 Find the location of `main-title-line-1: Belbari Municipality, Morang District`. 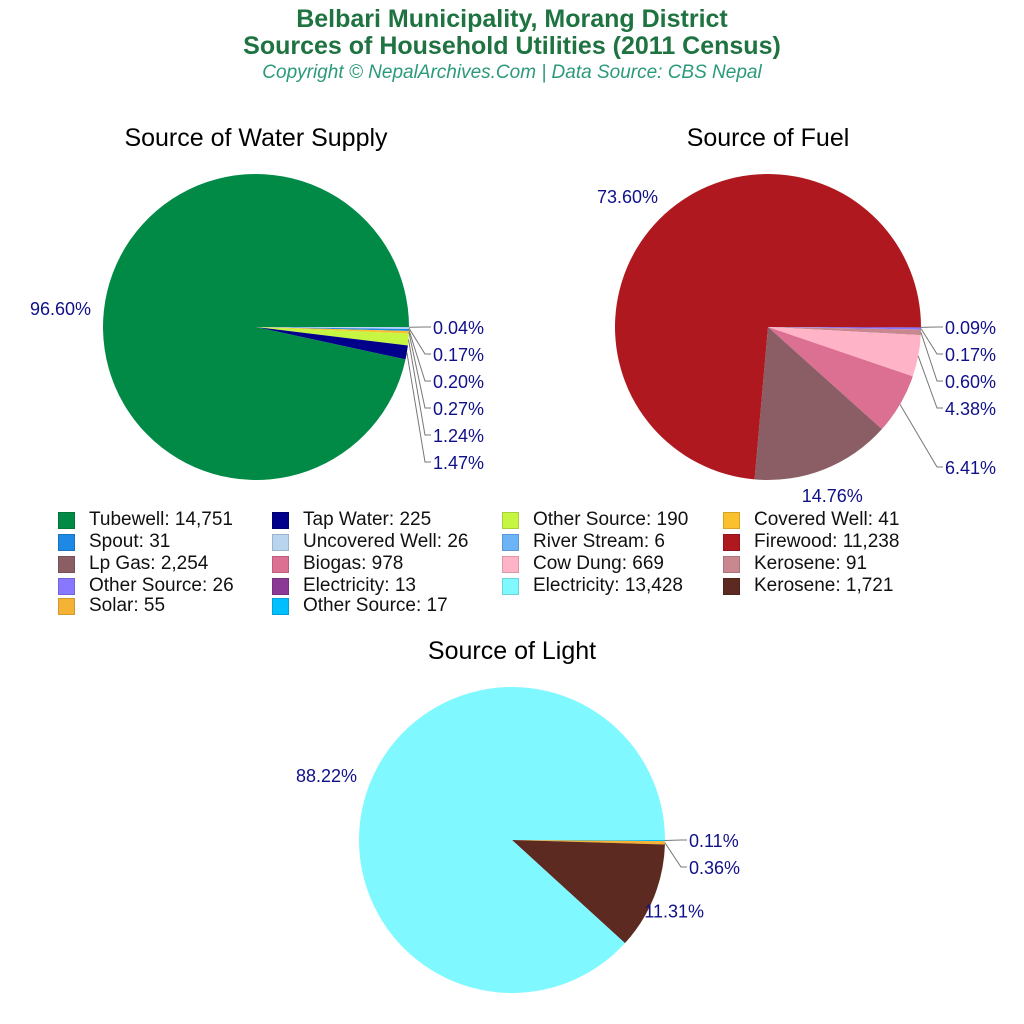

main-title-line-1: Belbari Municipality, Morang District is located at coordinates (512, 19).